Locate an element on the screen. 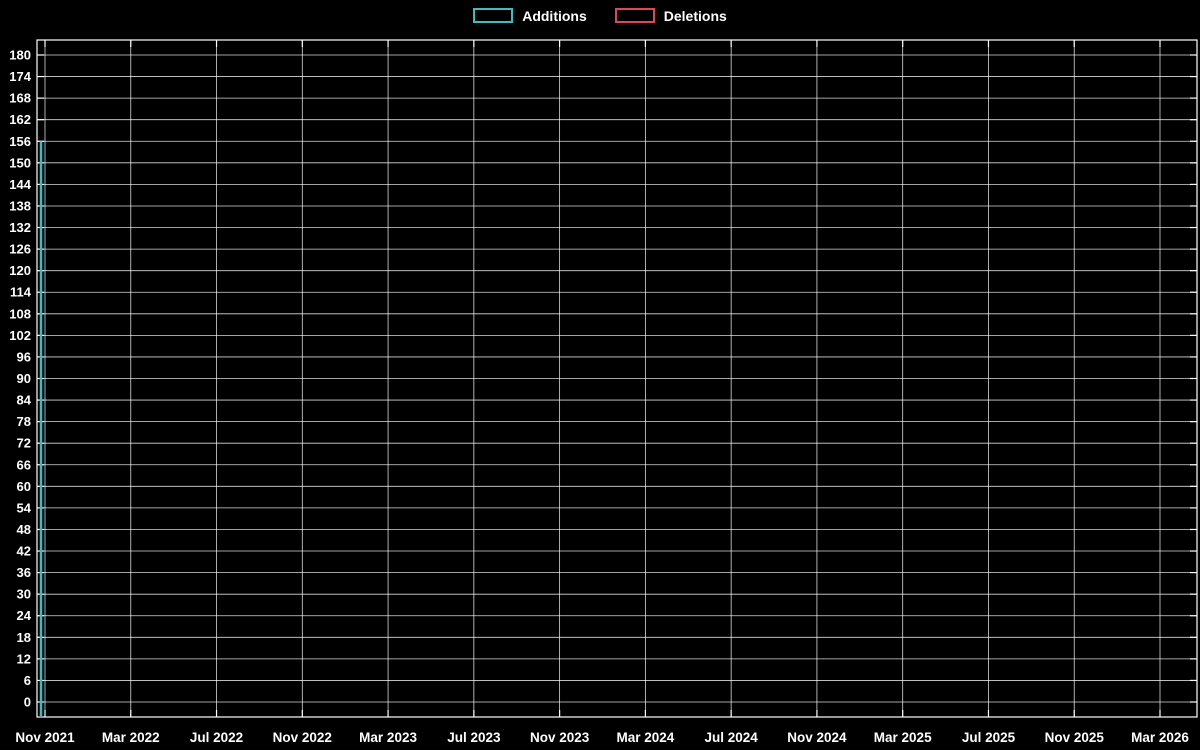  y-tick-label: 138 is located at coordinates (20, 205).